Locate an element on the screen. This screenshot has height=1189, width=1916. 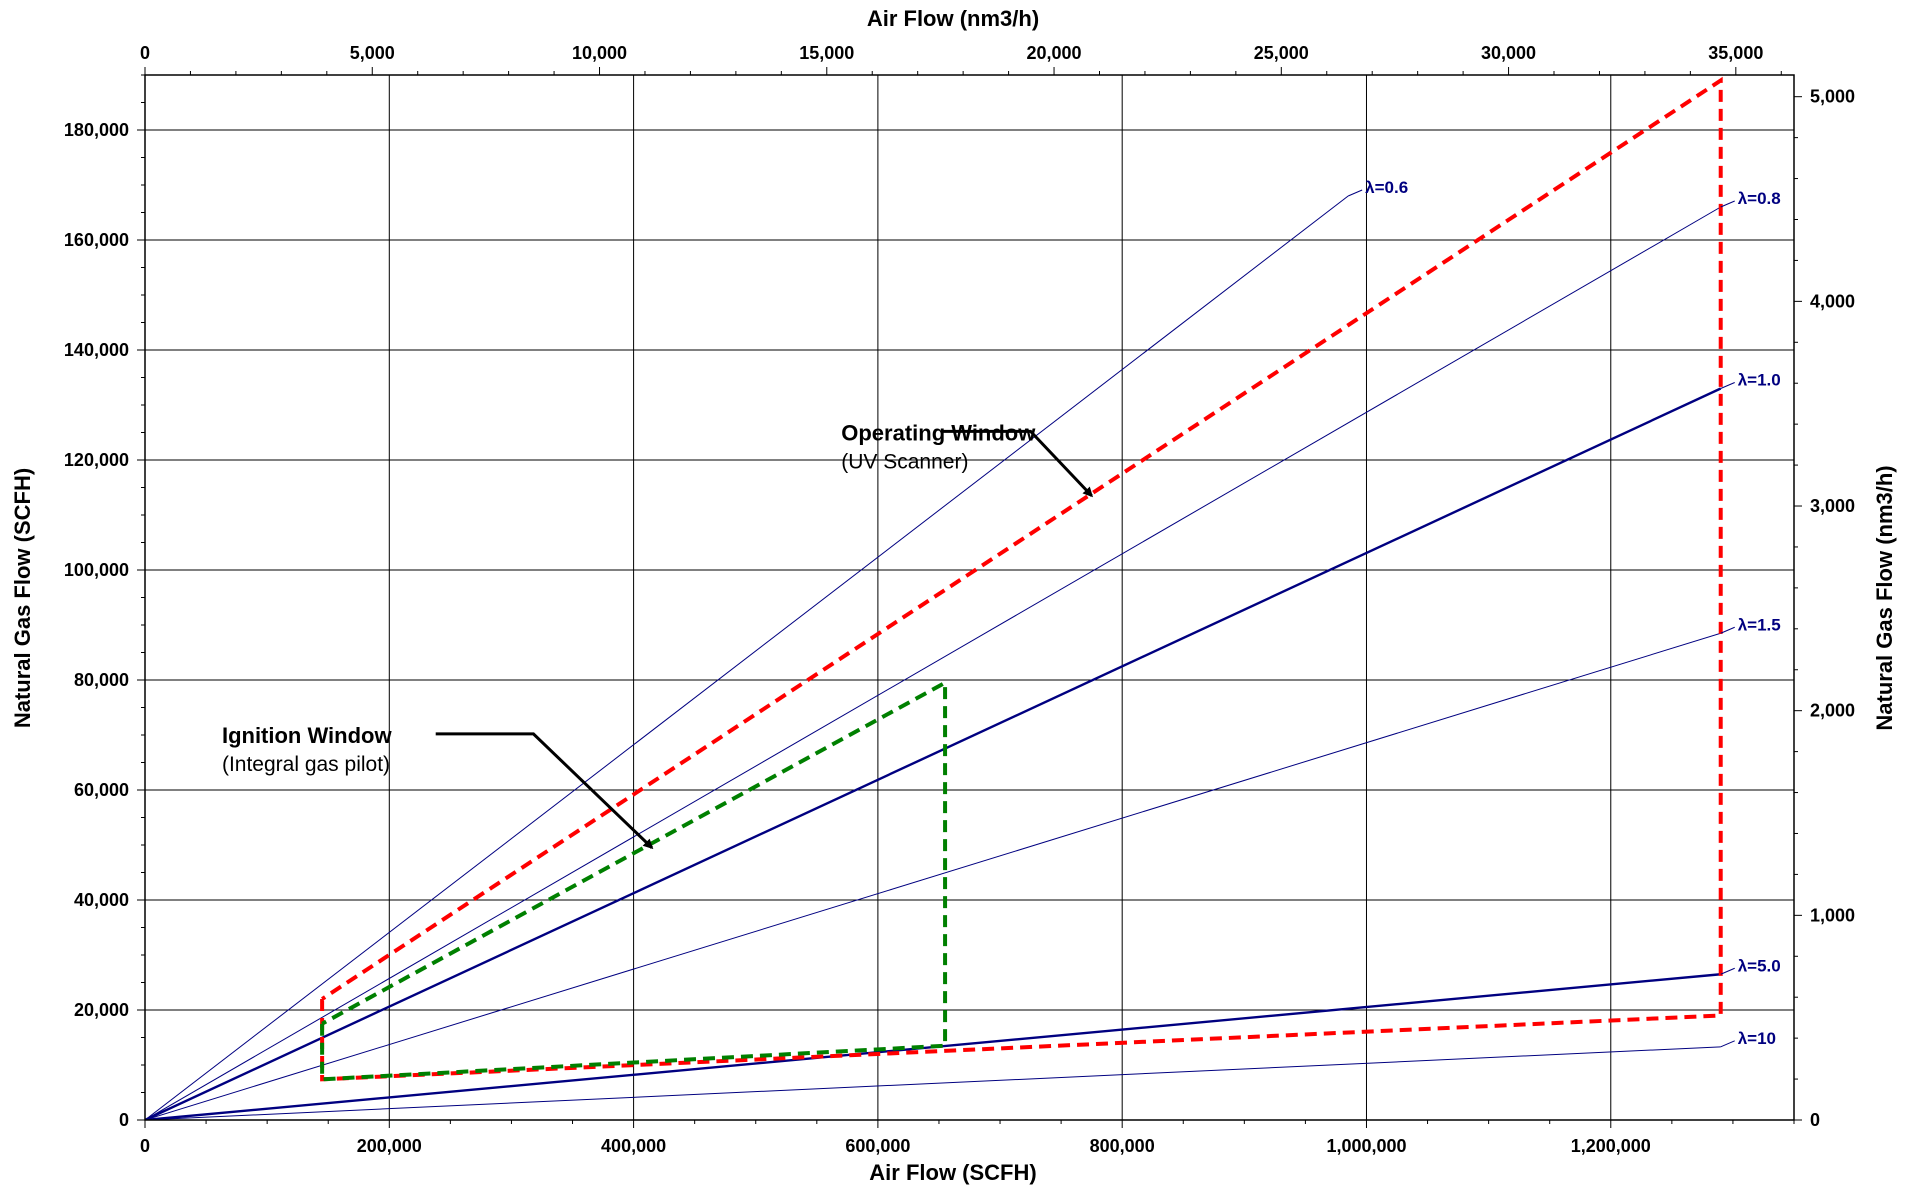
x-bottom-tick-label: 1,200,000 is located at coordinates (1611, 1146).